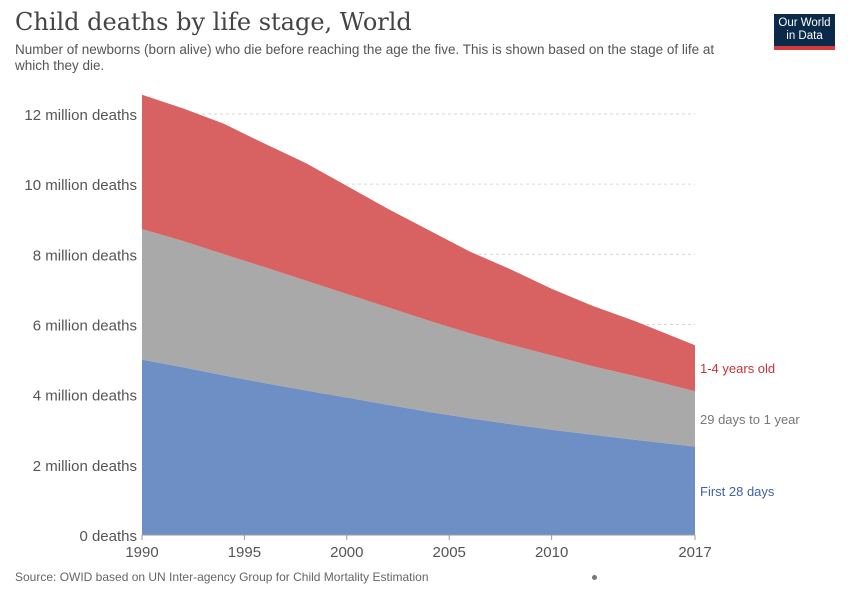 The height and width of the screenshot is (600, 850). What do you see at coordinates (80, 115) in the screenshot?
I see `y-tick-label: 12 million deaths` at bounding box center [80, 115].